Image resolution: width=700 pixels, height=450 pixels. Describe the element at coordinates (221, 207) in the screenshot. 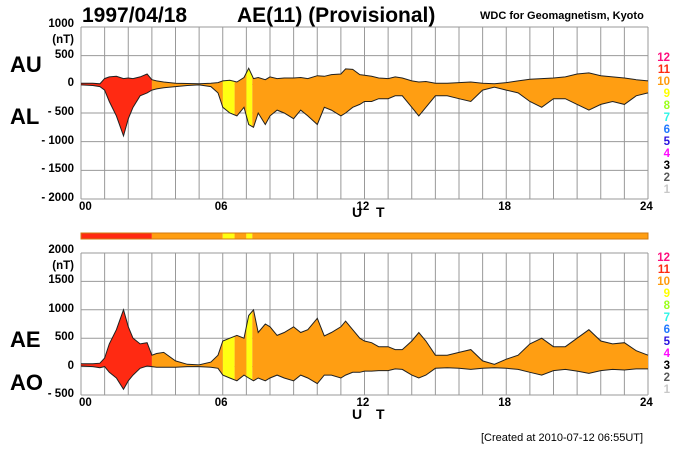

I see `top-xtick-label: 06` at that location.